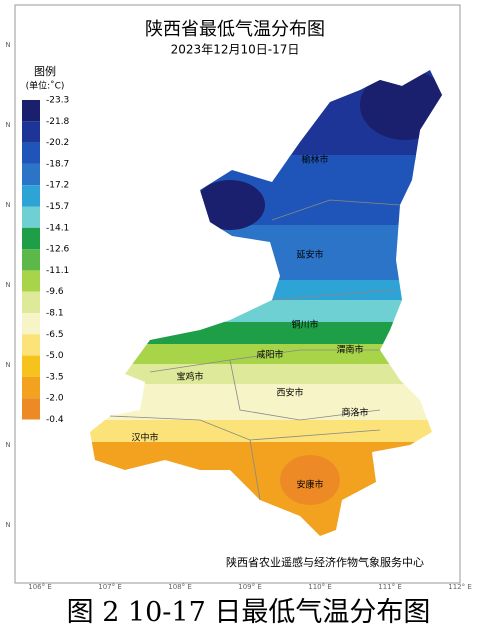  What do you see at coordinates (55, 399) in the screenshot?
I see `legend-label: -2.0` at bounding box center [55, 399].